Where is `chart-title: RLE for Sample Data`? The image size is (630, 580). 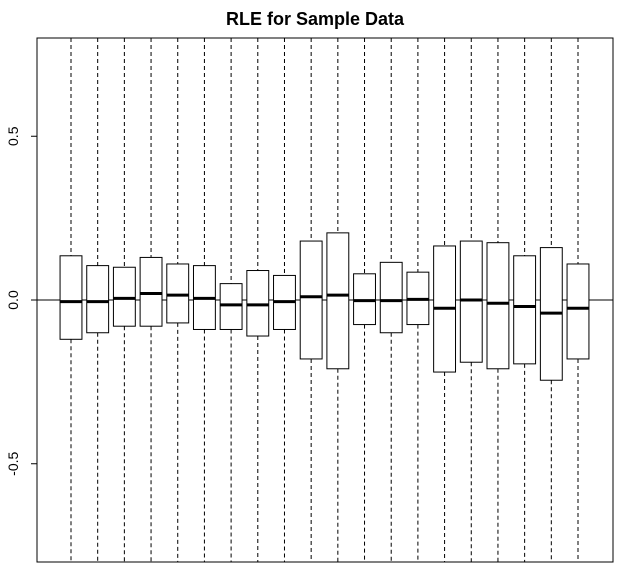
chart-title: RLE for Sample Data is located at coordinates (315, 19).